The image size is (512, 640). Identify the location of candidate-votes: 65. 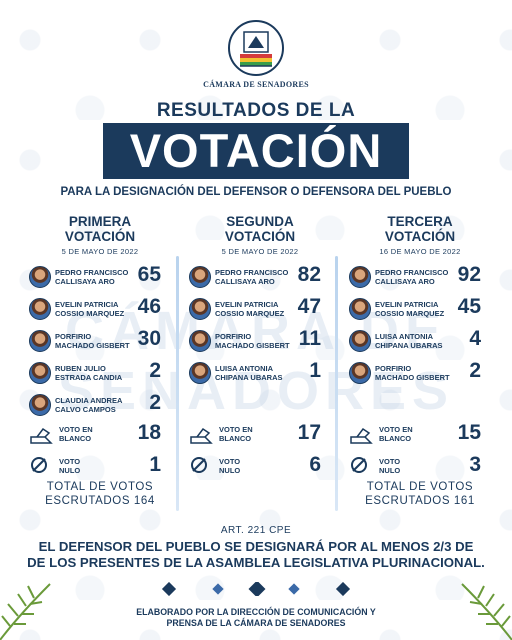
(149, 274).